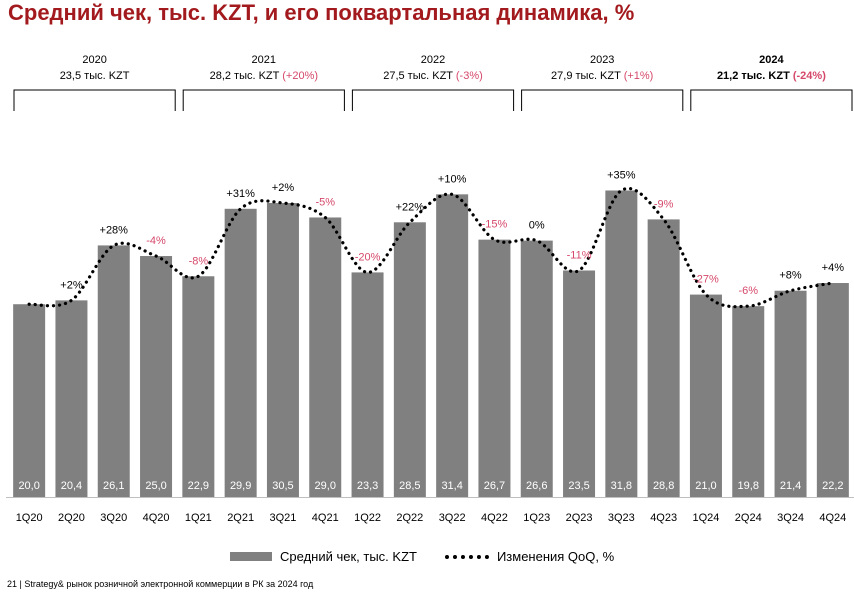 This screenshot has height=604, width=854. I want to click on bar-value-label: 20,0, so click(28, 486).